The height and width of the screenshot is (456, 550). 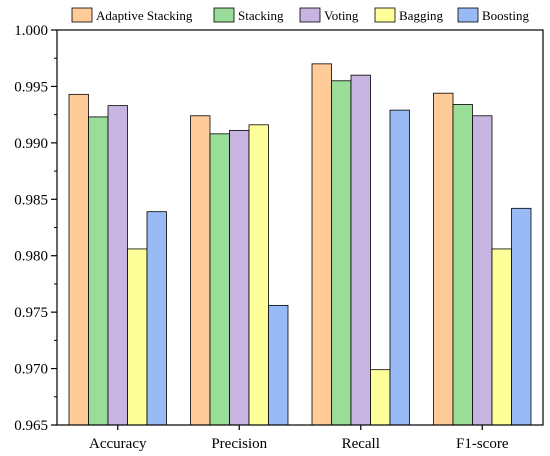 What do you see at coordinates (224, 15) in the screenshot?
I see `legend-swatch-stacking` at bounding box center [224, 15].